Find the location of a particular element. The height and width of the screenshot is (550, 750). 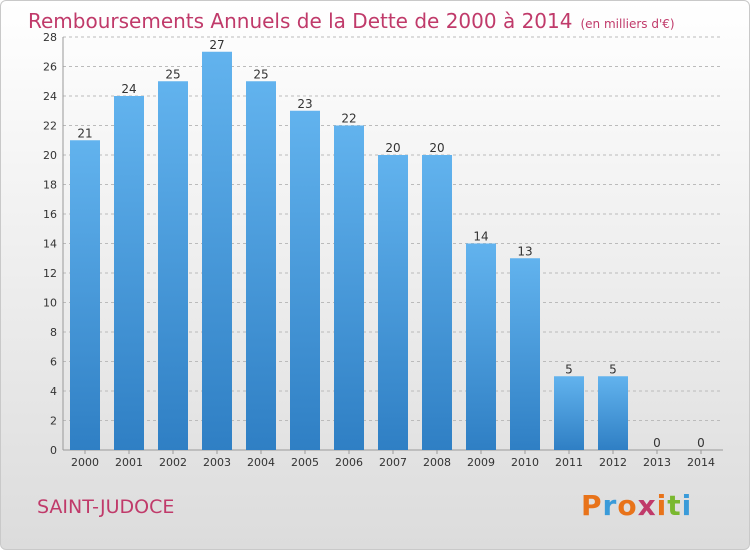

y-tick-label: 12 is located at coordinates (50, 273).